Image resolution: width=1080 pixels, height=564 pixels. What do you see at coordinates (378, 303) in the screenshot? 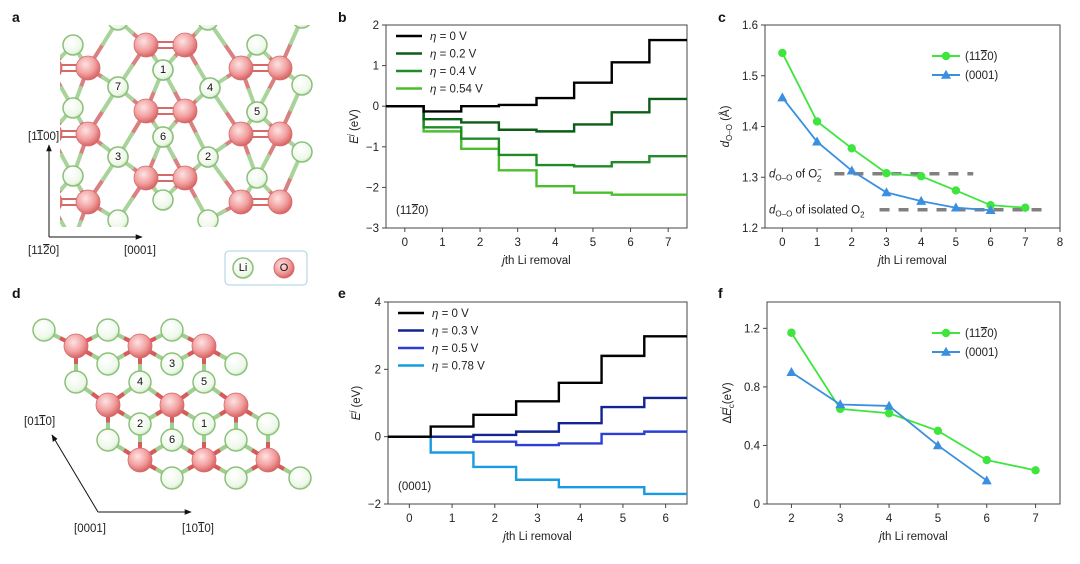
I see `y-tick-label: 4` at bounding box center [378, 303].